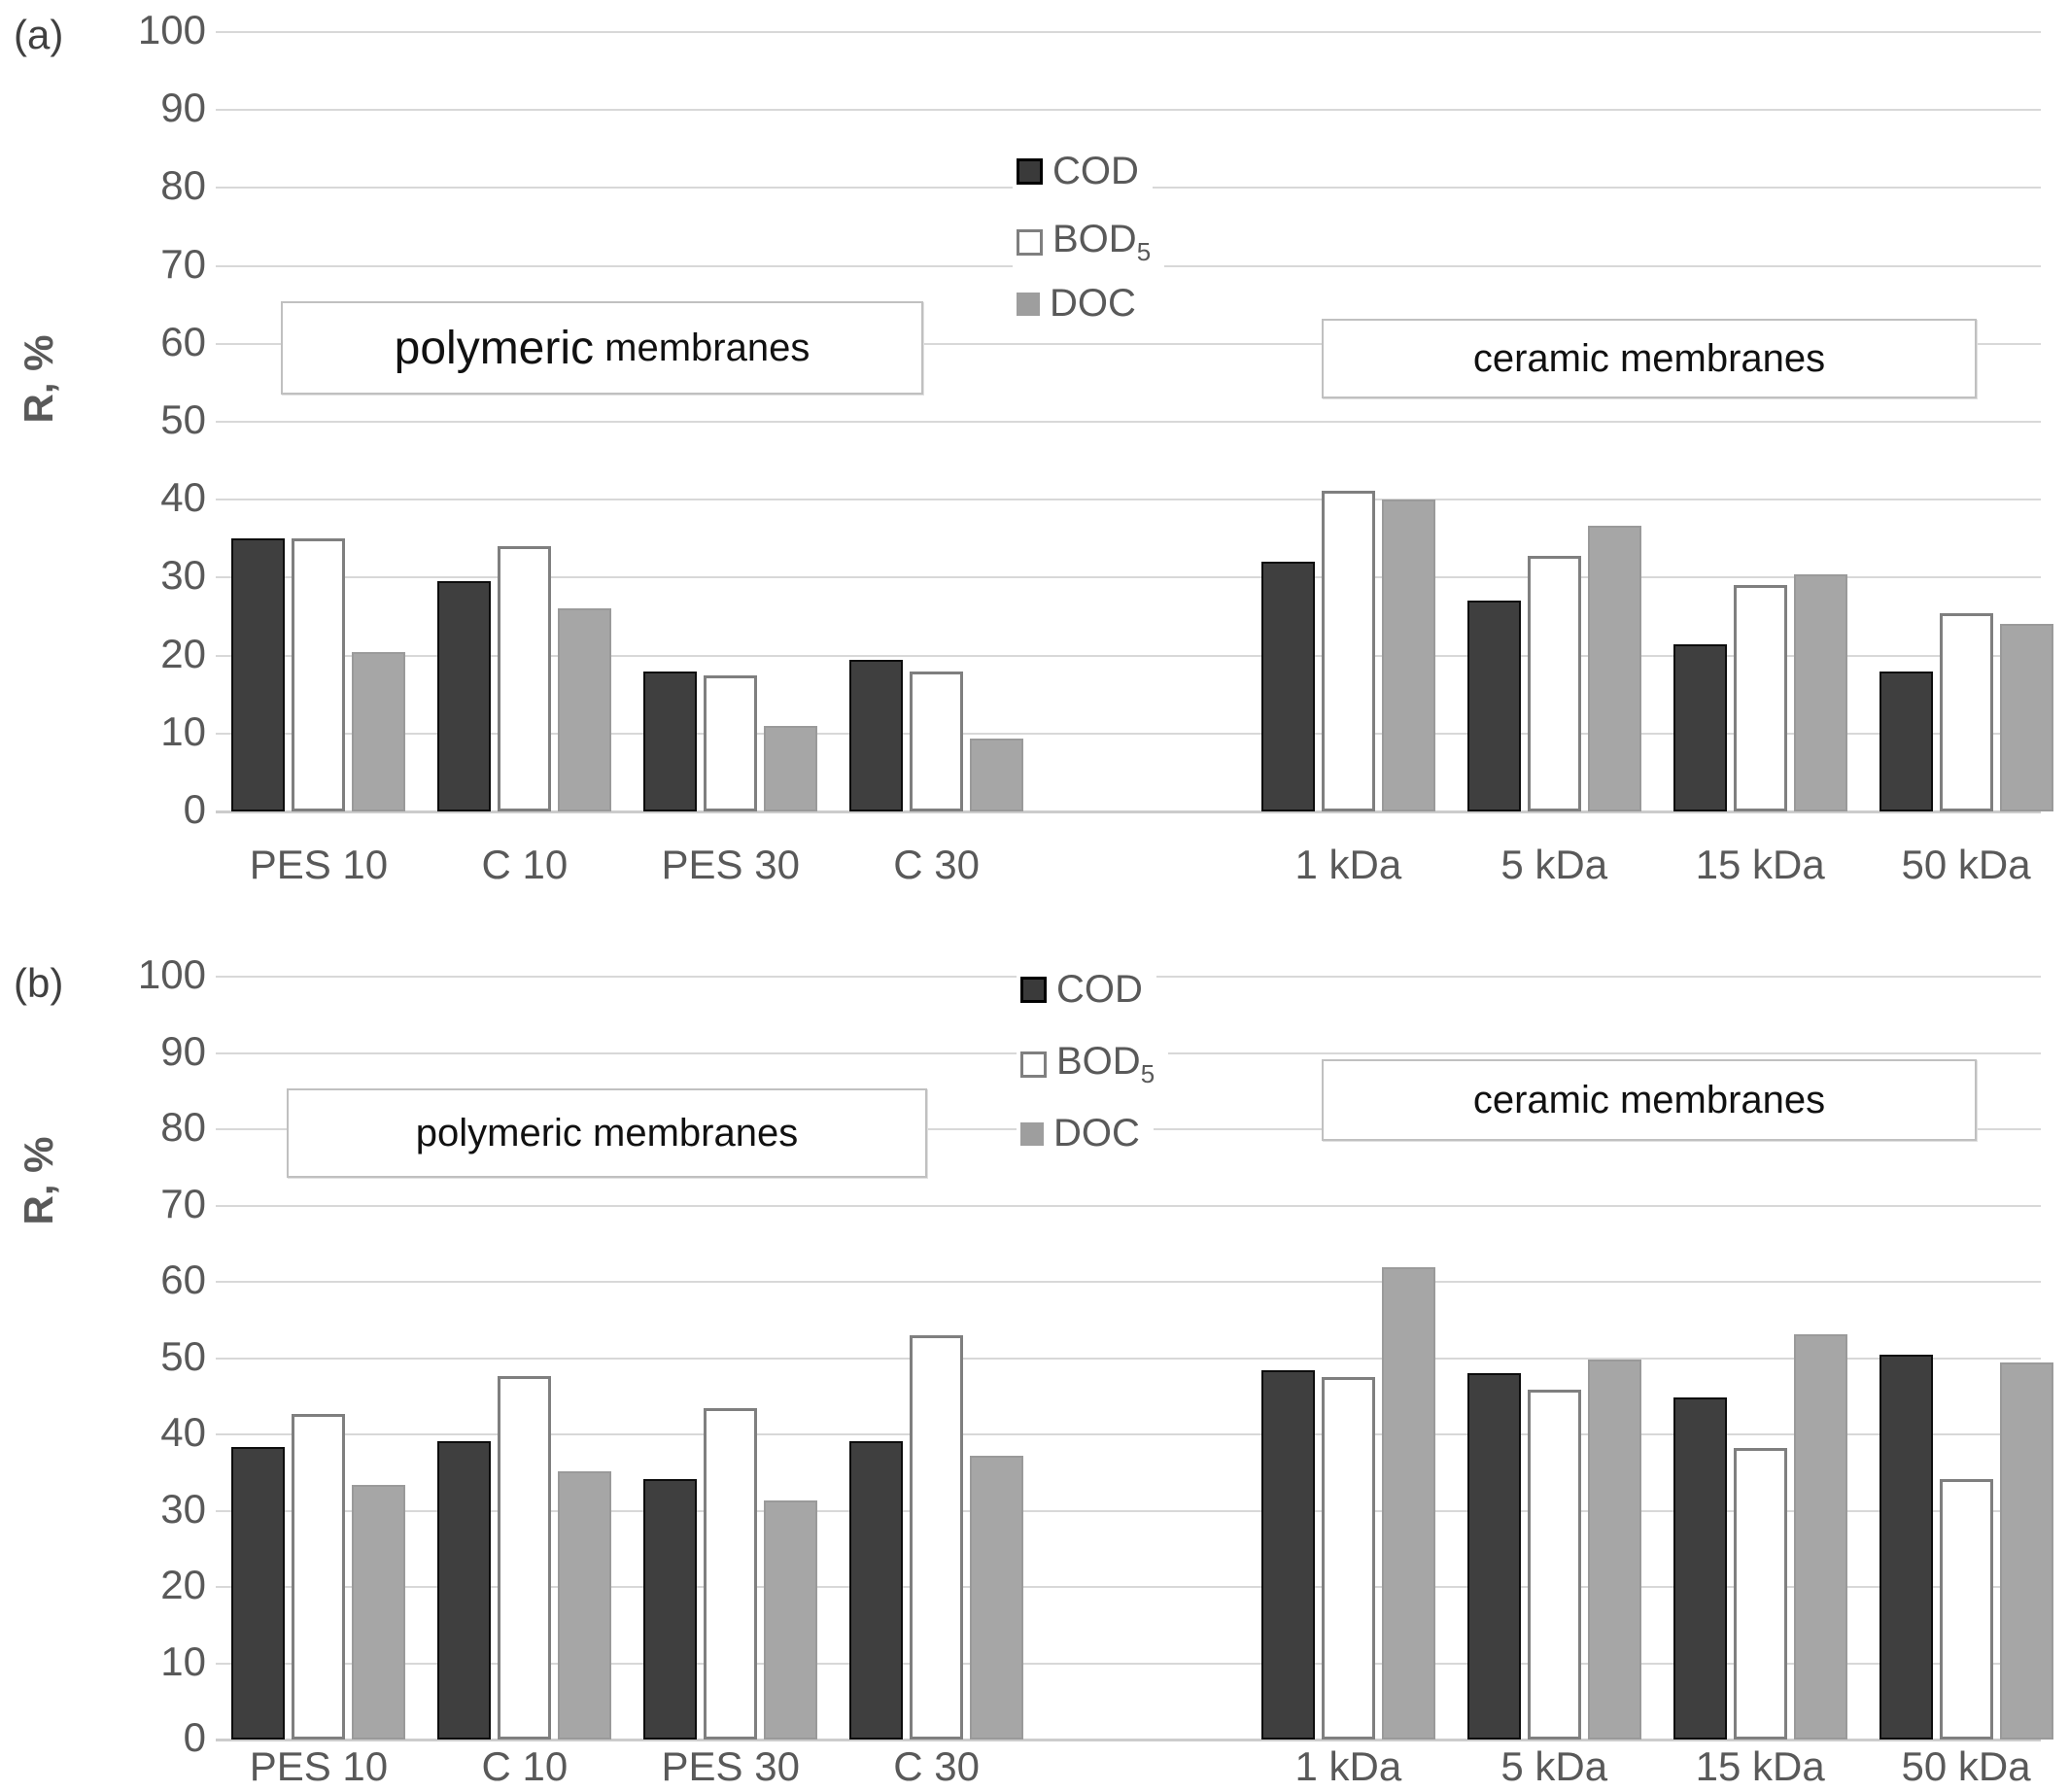 This screenshot has height=1792, width=2069. What do you see at coordinates (171, 974) in the screenshot?
I see `y-tick-label: 100` at bounding box center [171, 974].